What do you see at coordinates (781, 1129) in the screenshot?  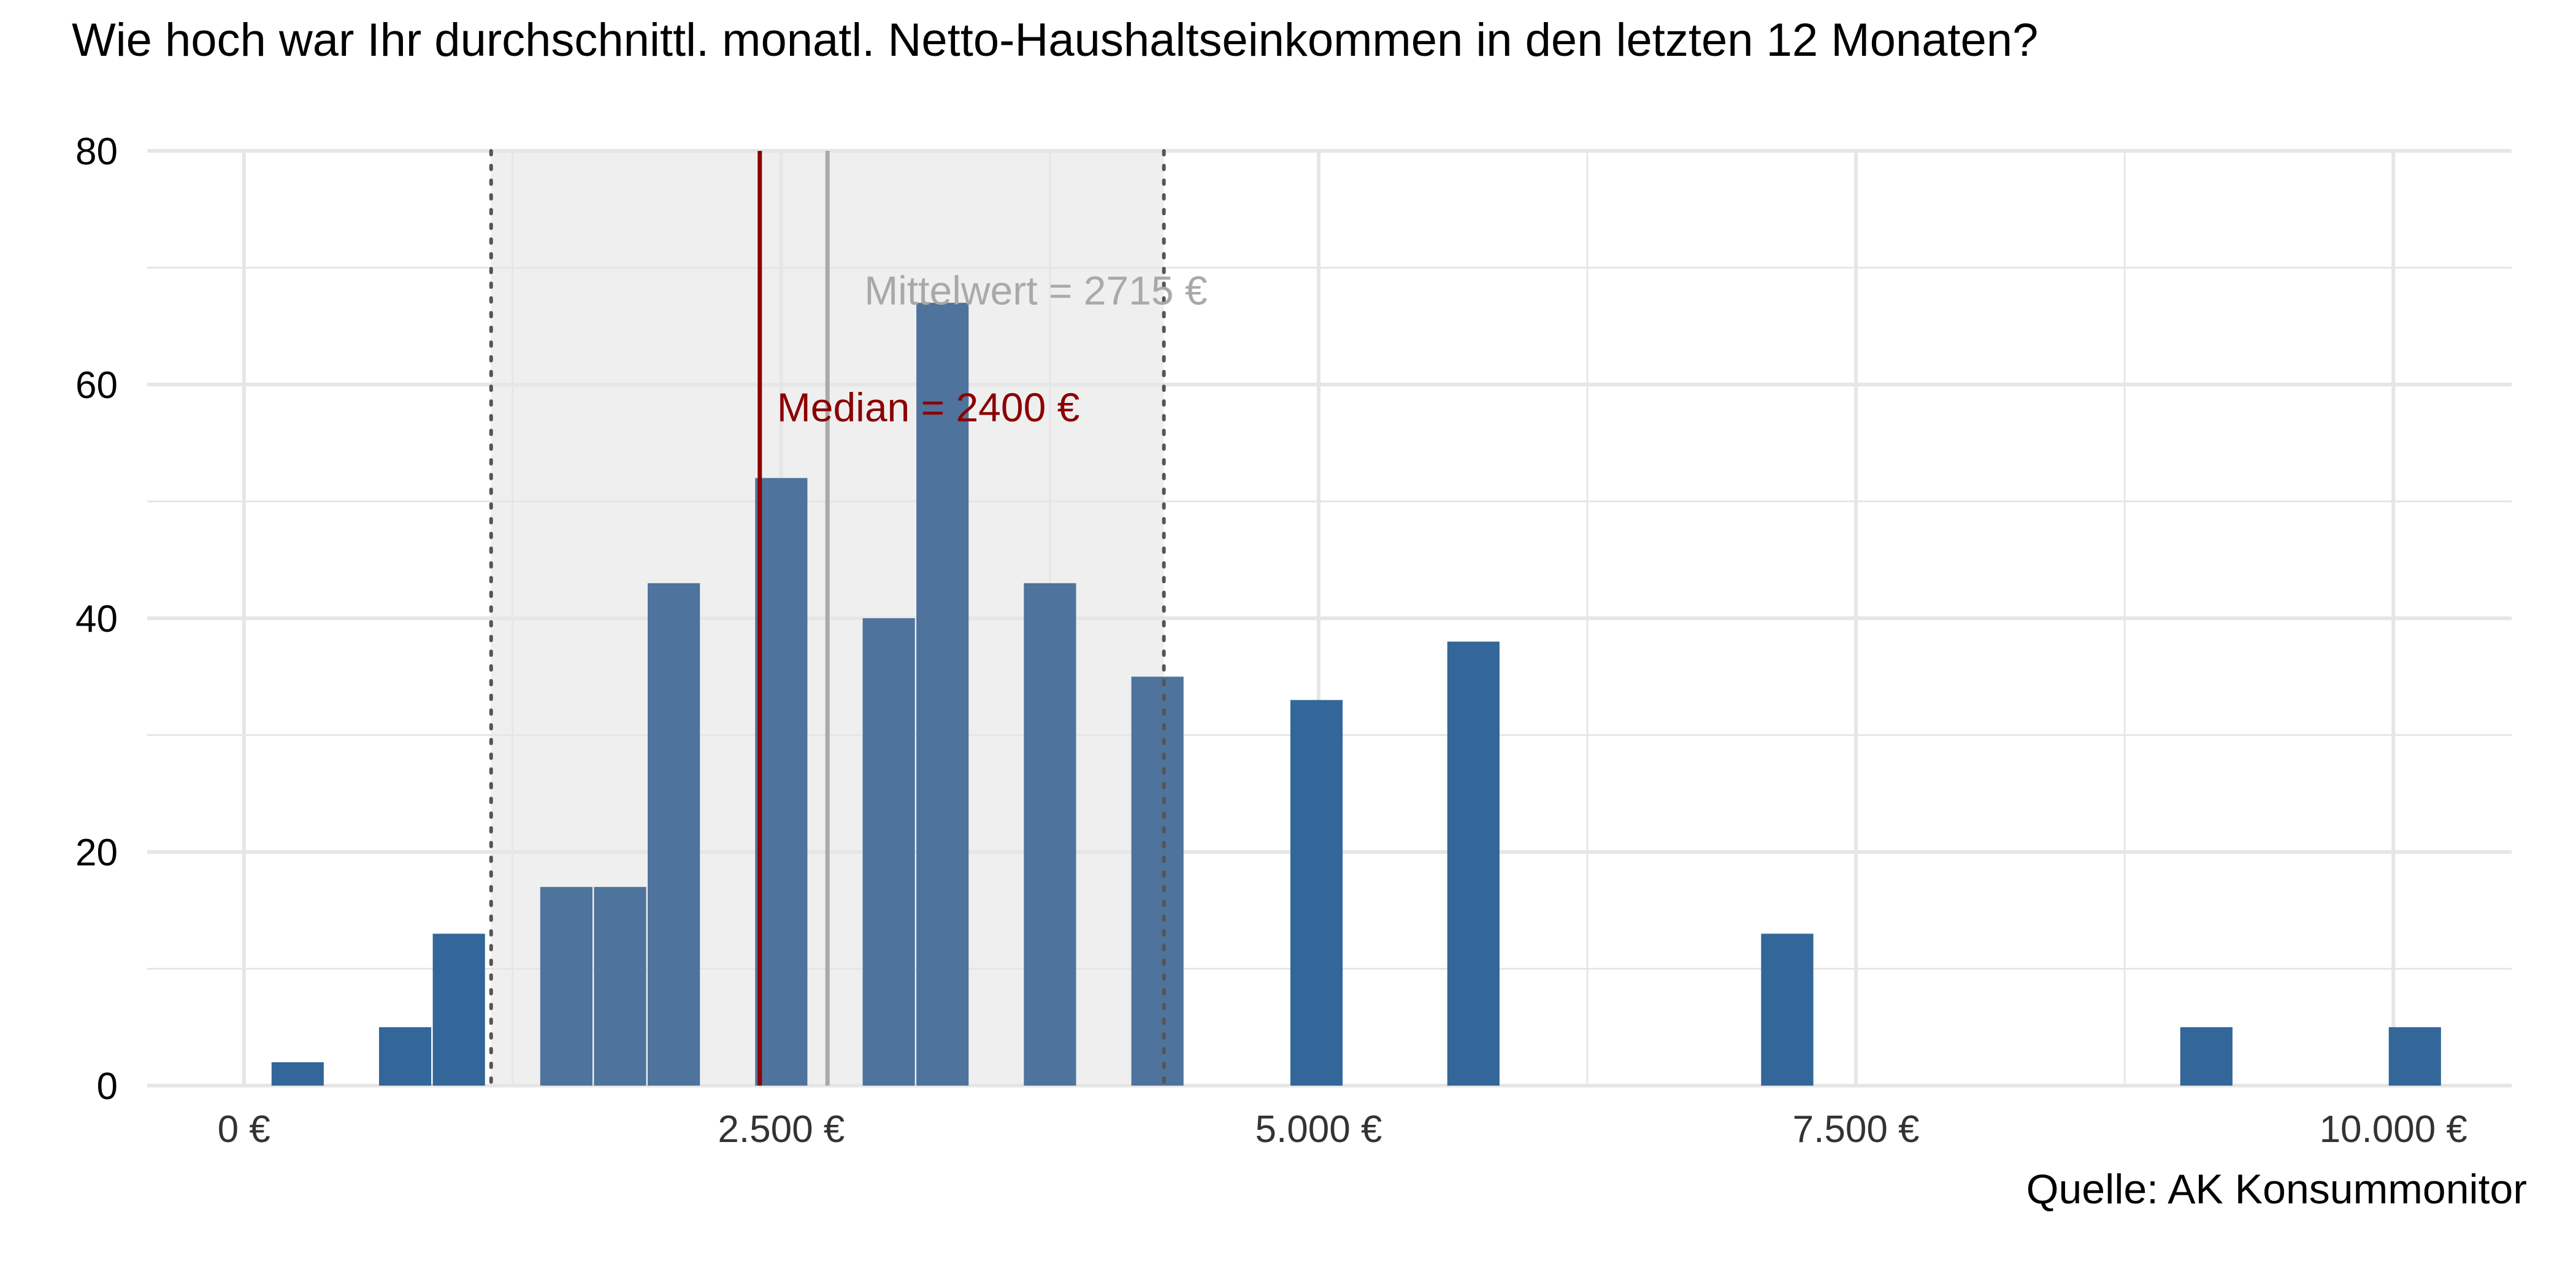 I see `x-tick-label: 2.500 €` at bounding box center [781, 1129].